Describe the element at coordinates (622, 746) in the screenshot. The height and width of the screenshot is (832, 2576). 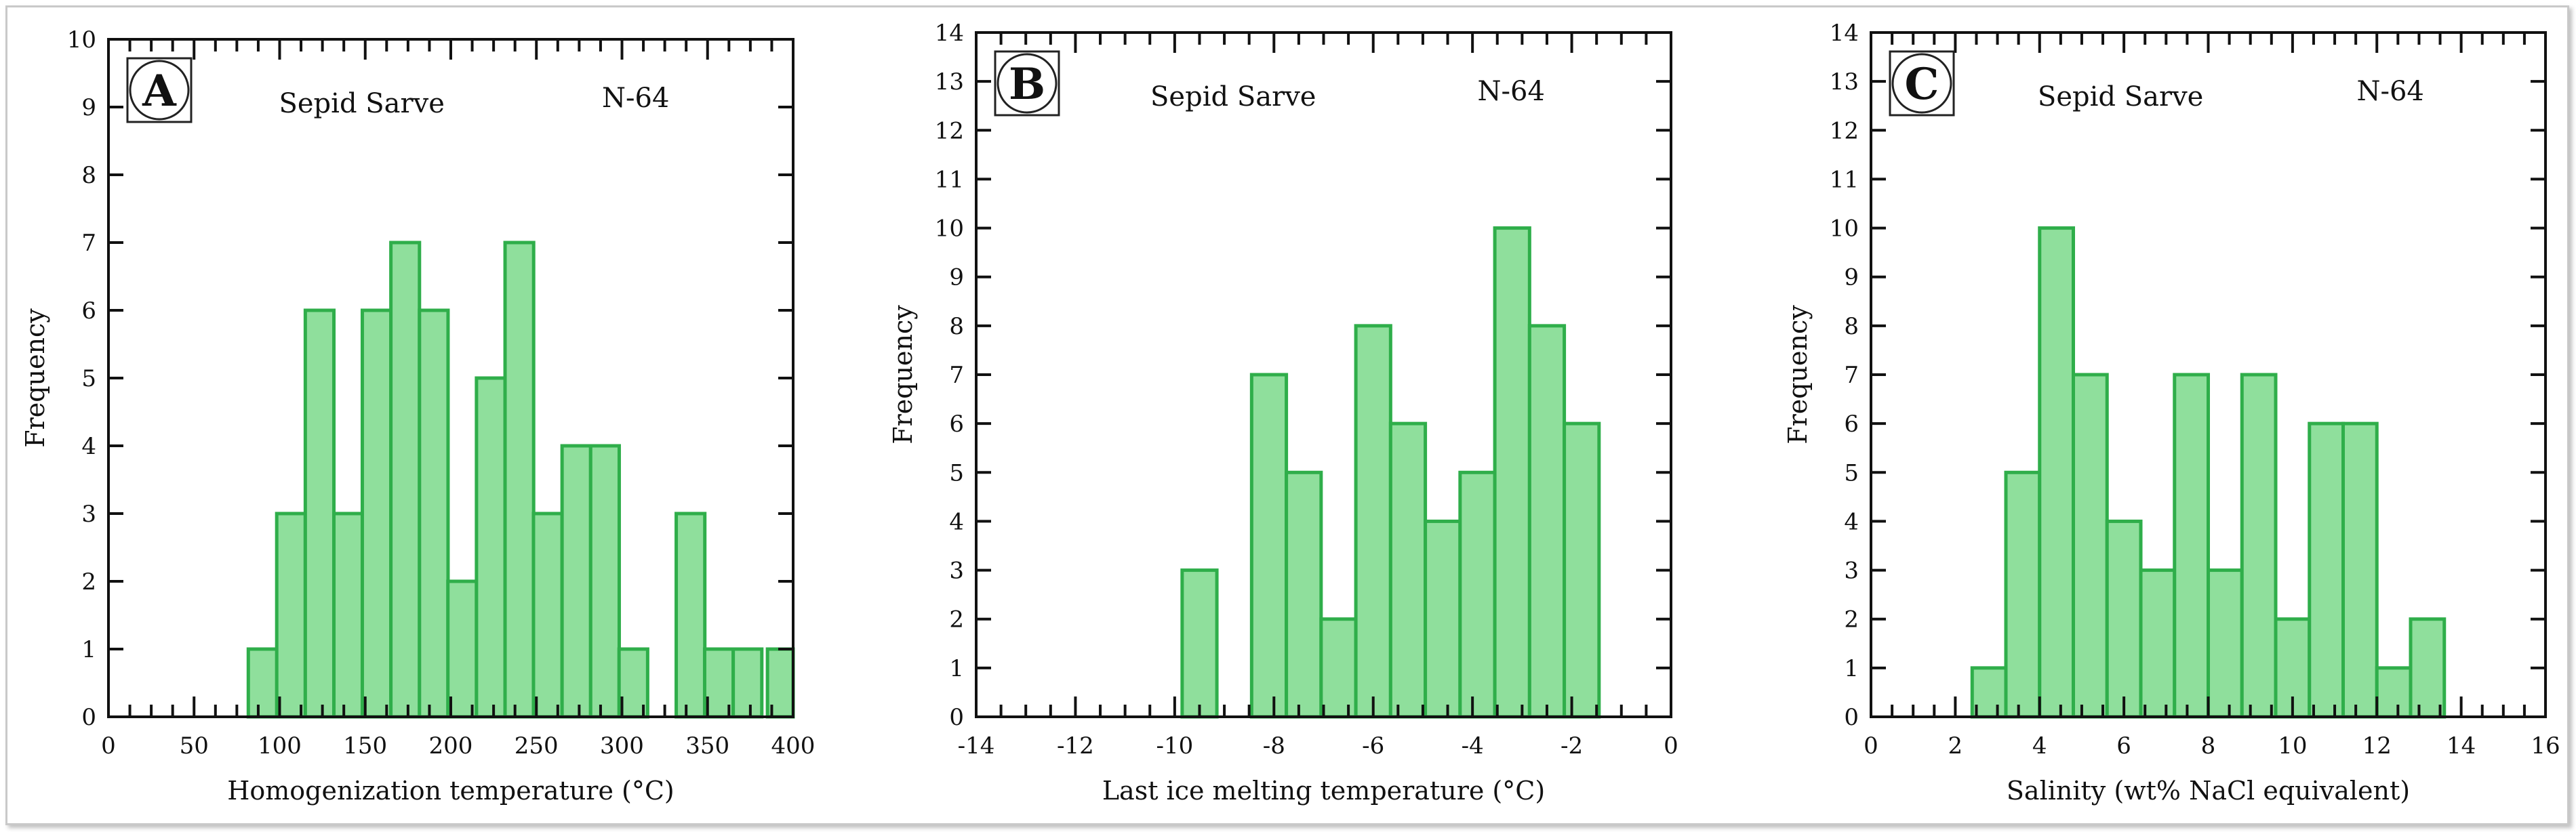
I see `x-tick-label: 300` at that location.